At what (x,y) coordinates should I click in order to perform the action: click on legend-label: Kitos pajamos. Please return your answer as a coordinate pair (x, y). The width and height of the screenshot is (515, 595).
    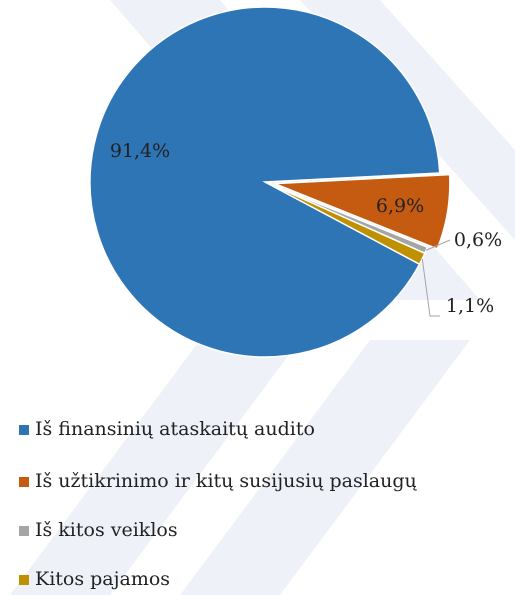
    Looking at the image, I should click on (102, 579).